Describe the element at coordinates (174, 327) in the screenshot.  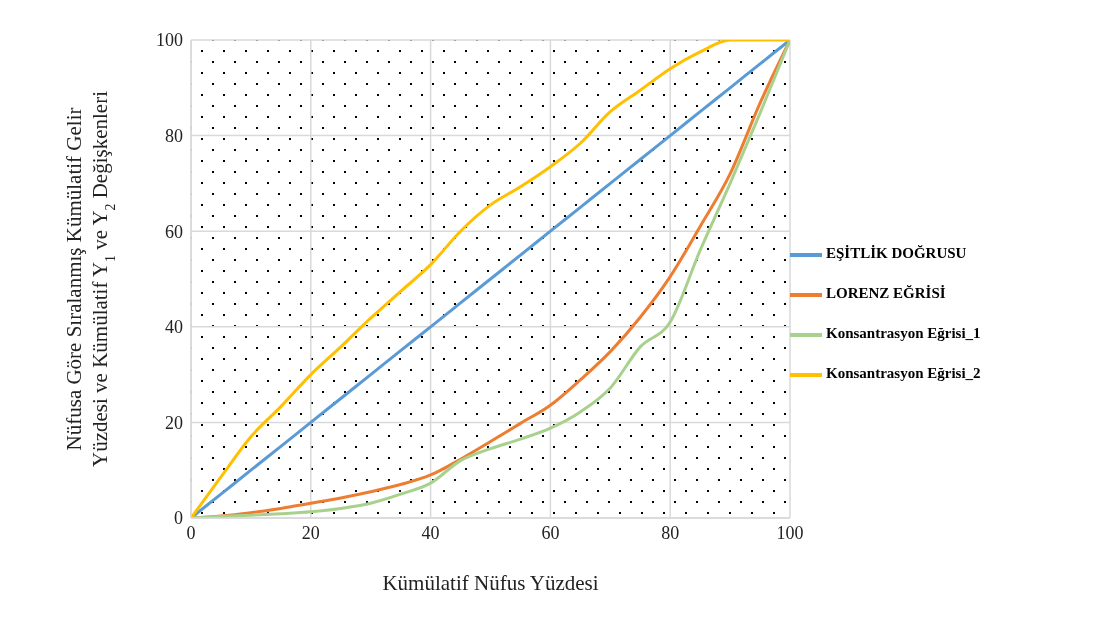
I see `y-tick-label: 40` at that location.